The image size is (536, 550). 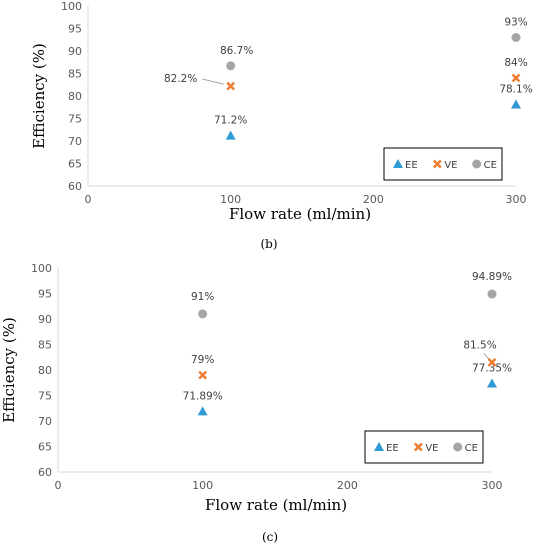 I want to click on ee-data-label: 71.89%, so click(x=203, y=396).